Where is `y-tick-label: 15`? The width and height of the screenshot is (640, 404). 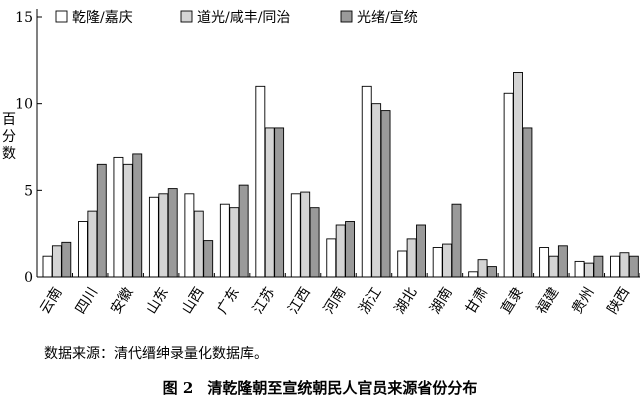
y-tick-label: 15 is located at coordinates (24, 18).